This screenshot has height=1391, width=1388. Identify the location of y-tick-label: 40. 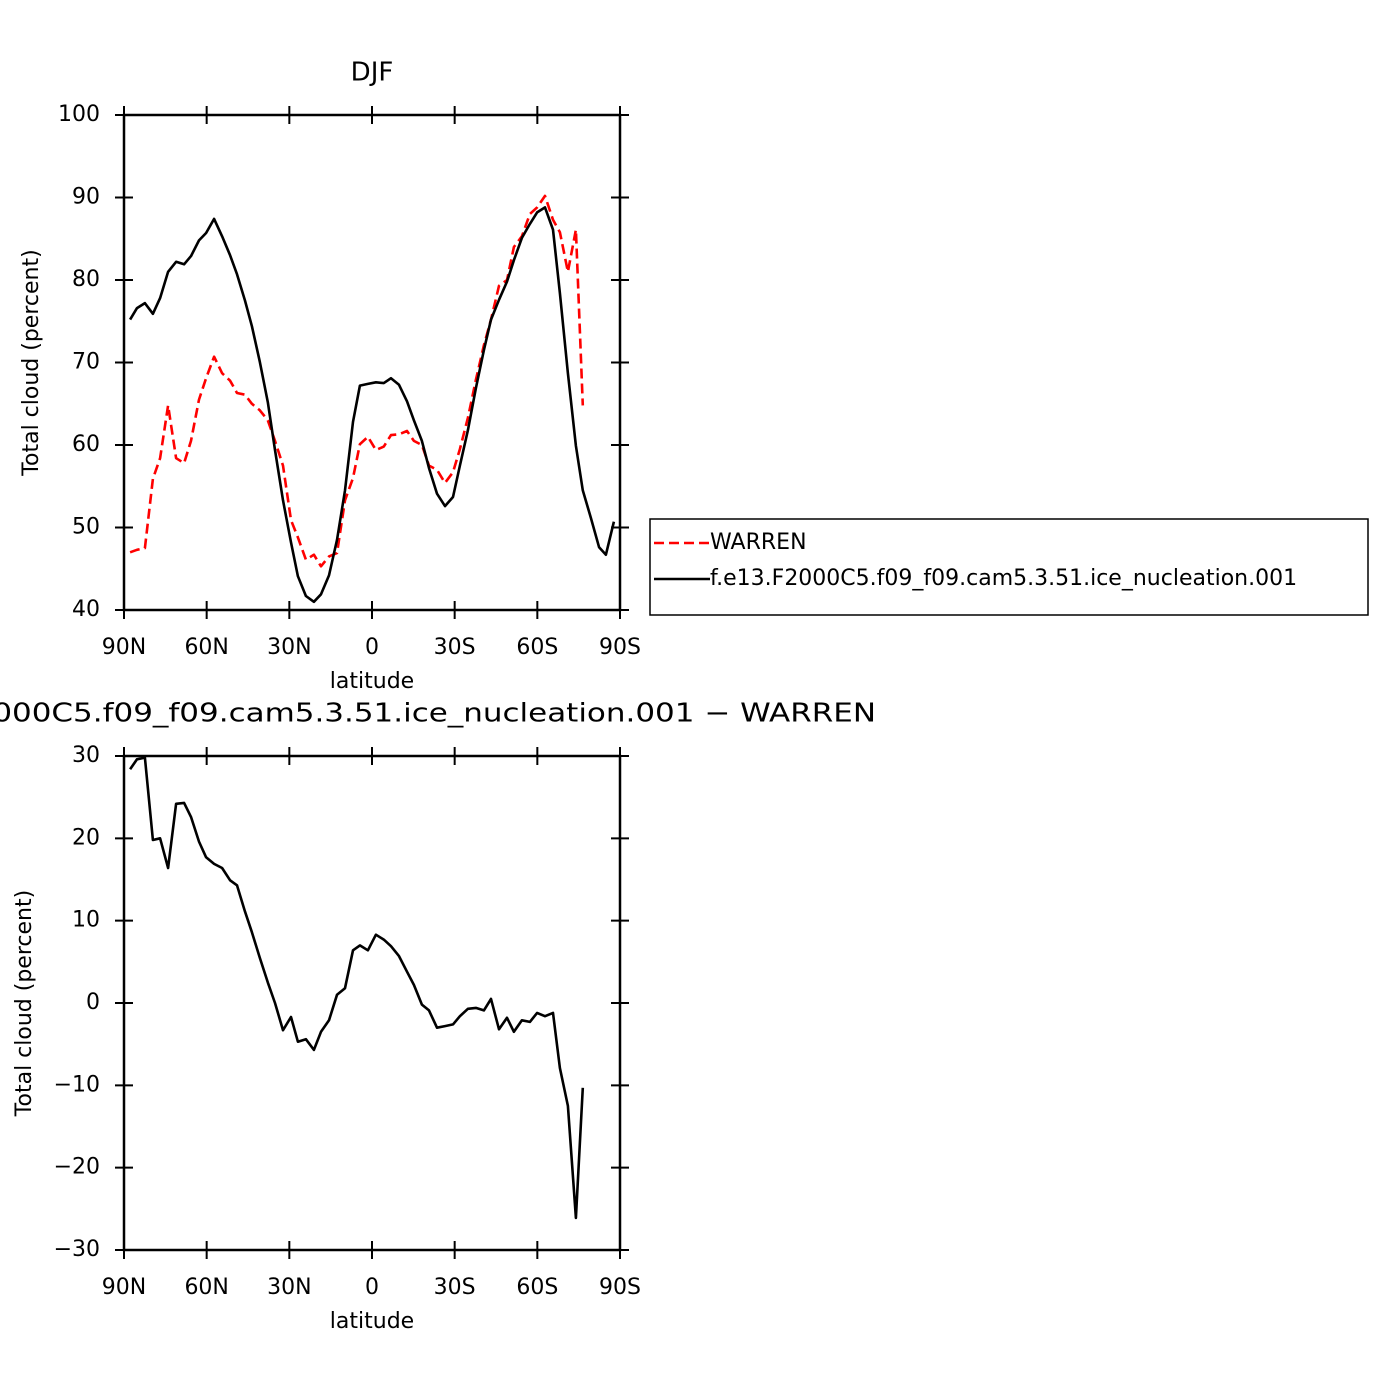
(86, 609).